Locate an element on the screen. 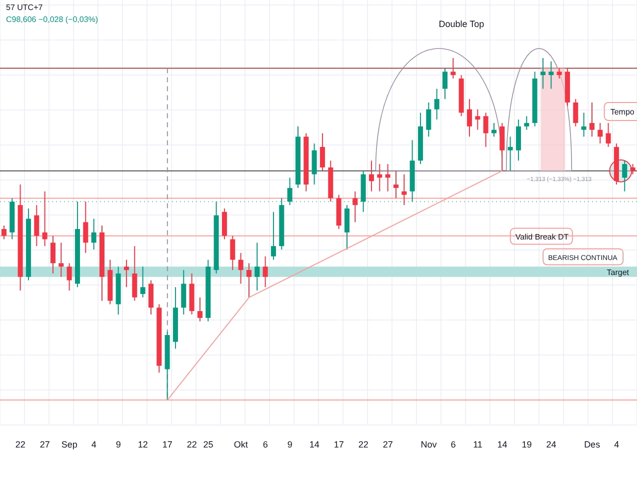 Image resolution: width=637 pixels, height=478 pixels. annotation: Tempo is located at coordinates (622, 111).